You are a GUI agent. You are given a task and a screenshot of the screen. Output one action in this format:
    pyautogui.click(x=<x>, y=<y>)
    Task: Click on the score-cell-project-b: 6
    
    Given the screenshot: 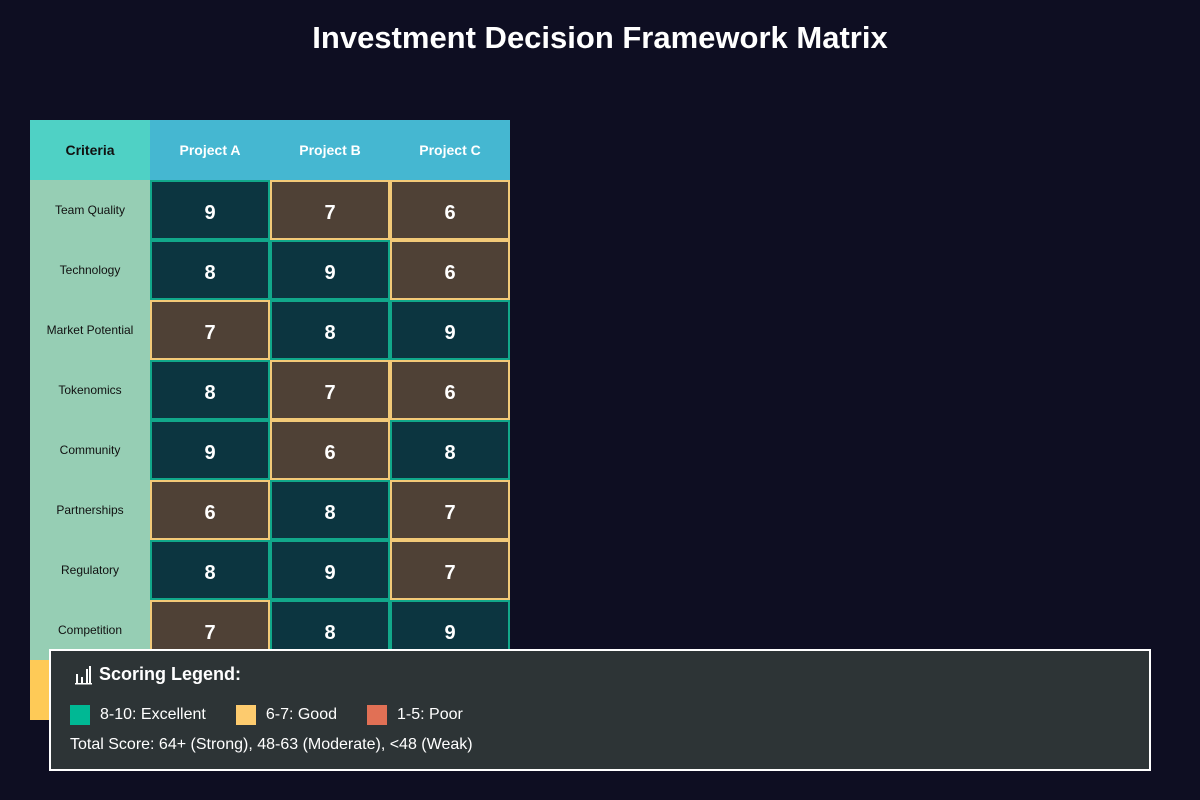 What is the action you would take?
    pyautogui.click(x=330, y=450)
    